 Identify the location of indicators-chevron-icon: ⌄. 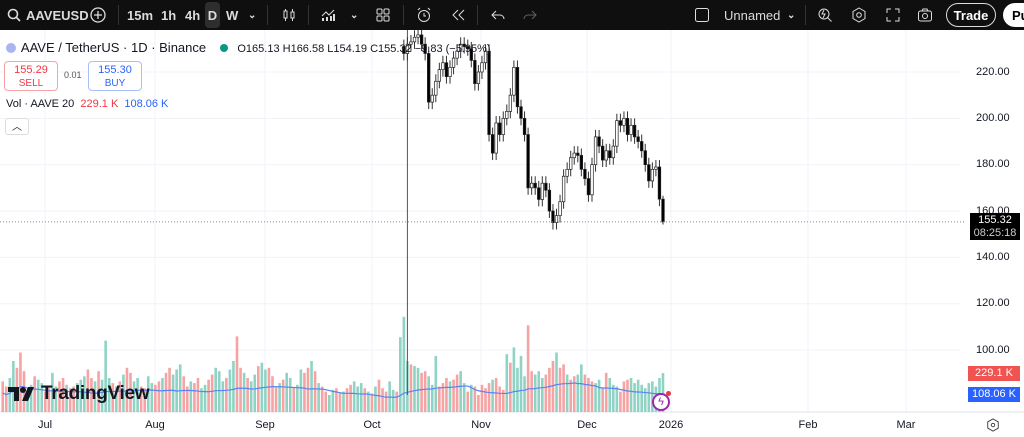
(354, 15).